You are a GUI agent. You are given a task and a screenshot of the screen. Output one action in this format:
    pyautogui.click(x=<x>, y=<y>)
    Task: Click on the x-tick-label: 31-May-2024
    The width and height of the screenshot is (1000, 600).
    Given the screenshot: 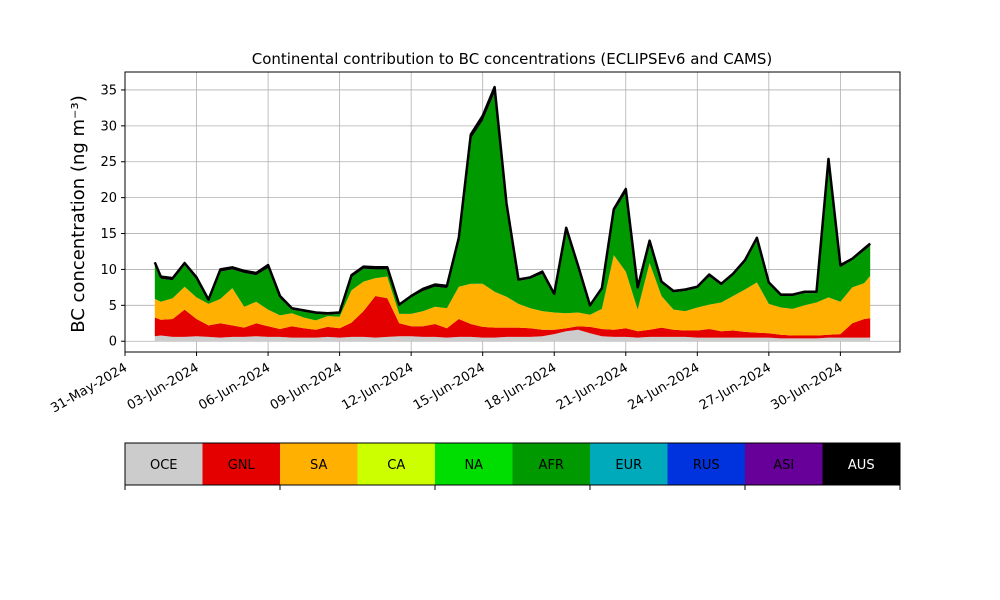 What is the action you would take?
    pyautogui.click(x=89, y=388)
    